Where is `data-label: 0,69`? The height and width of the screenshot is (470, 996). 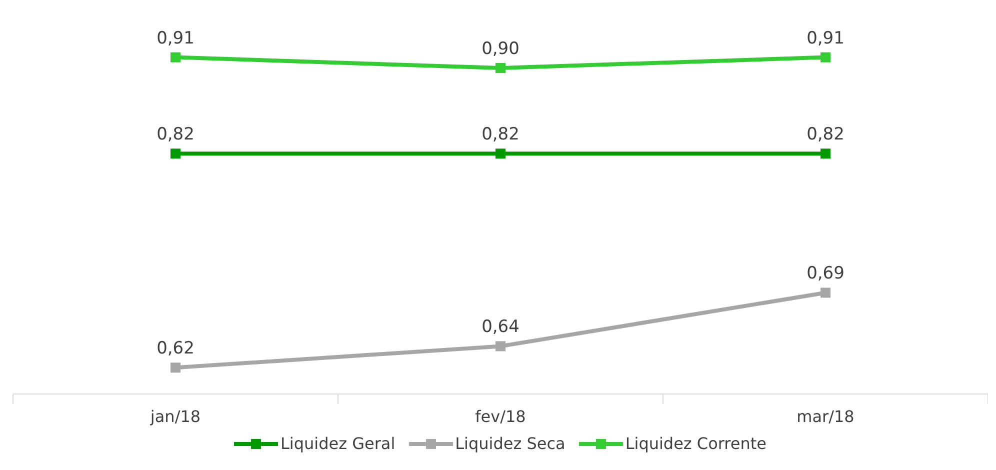 data-label: 0,69 is located at coordinates (825, 274).